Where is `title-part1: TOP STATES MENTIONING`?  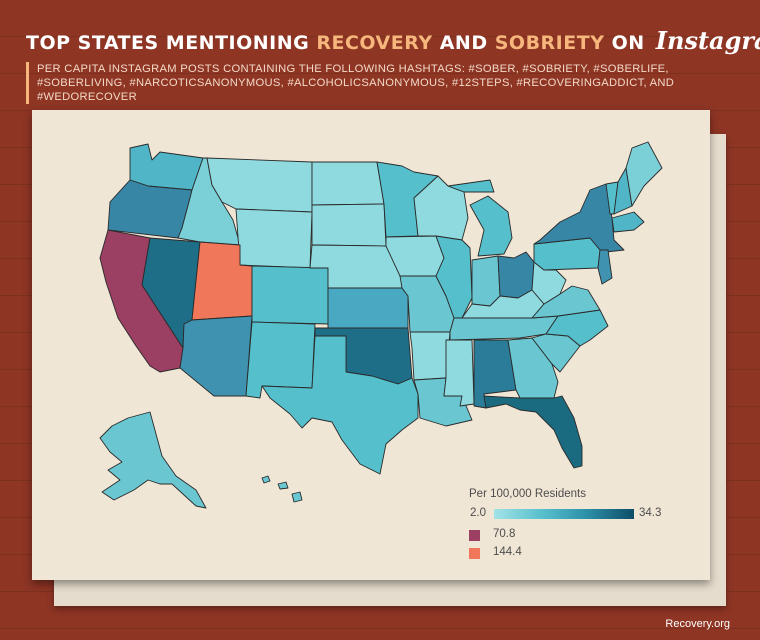 title-part1: TOP STATES MENTIONING is located at coordinates (168, 43).